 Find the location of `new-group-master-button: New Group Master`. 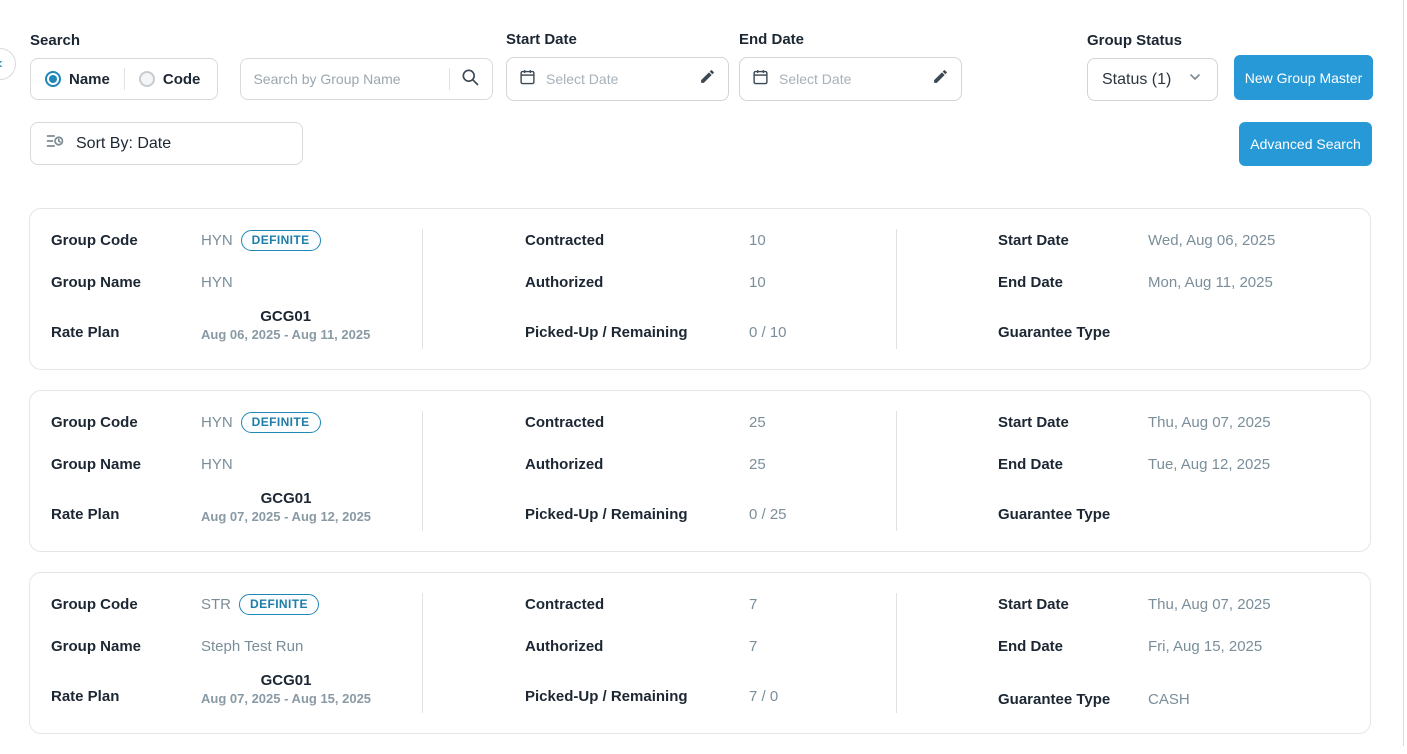

new-group-master-button: New Group Master is located at coordinates (1303, 77).